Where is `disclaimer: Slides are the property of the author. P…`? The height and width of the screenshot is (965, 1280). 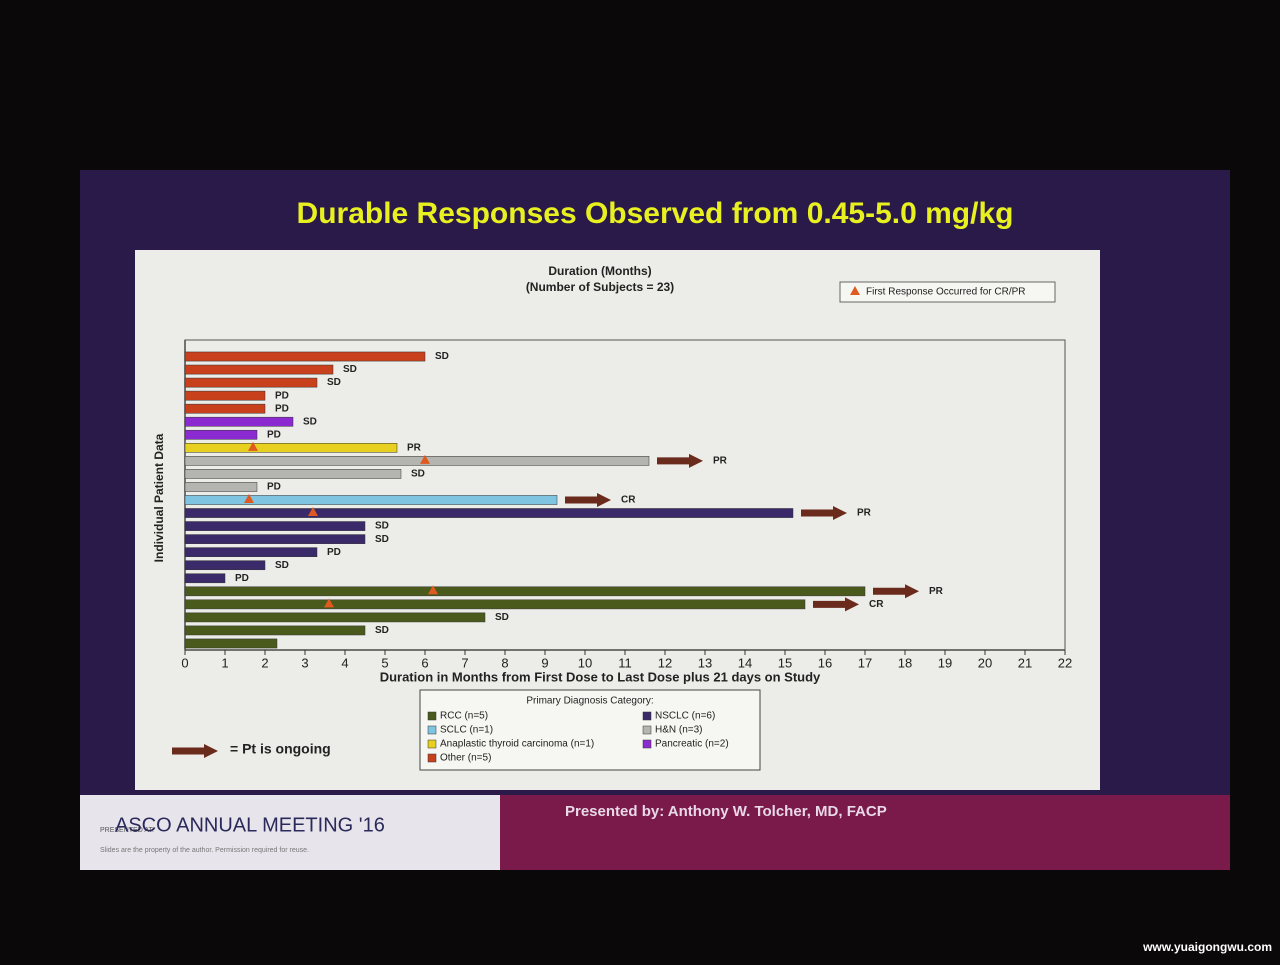 disclaimer: Slides are the property of the author. P… is located at coordinates (204, 850).